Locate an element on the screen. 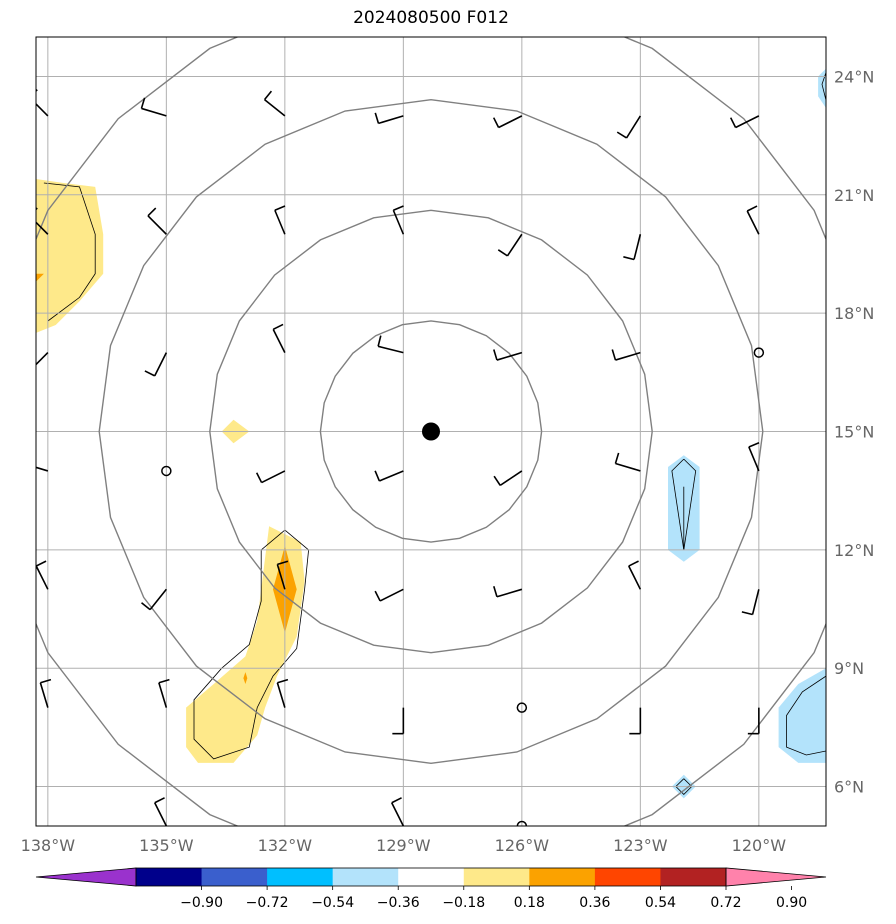  contour-west-edge-outline is located at coordinates (69, 252).